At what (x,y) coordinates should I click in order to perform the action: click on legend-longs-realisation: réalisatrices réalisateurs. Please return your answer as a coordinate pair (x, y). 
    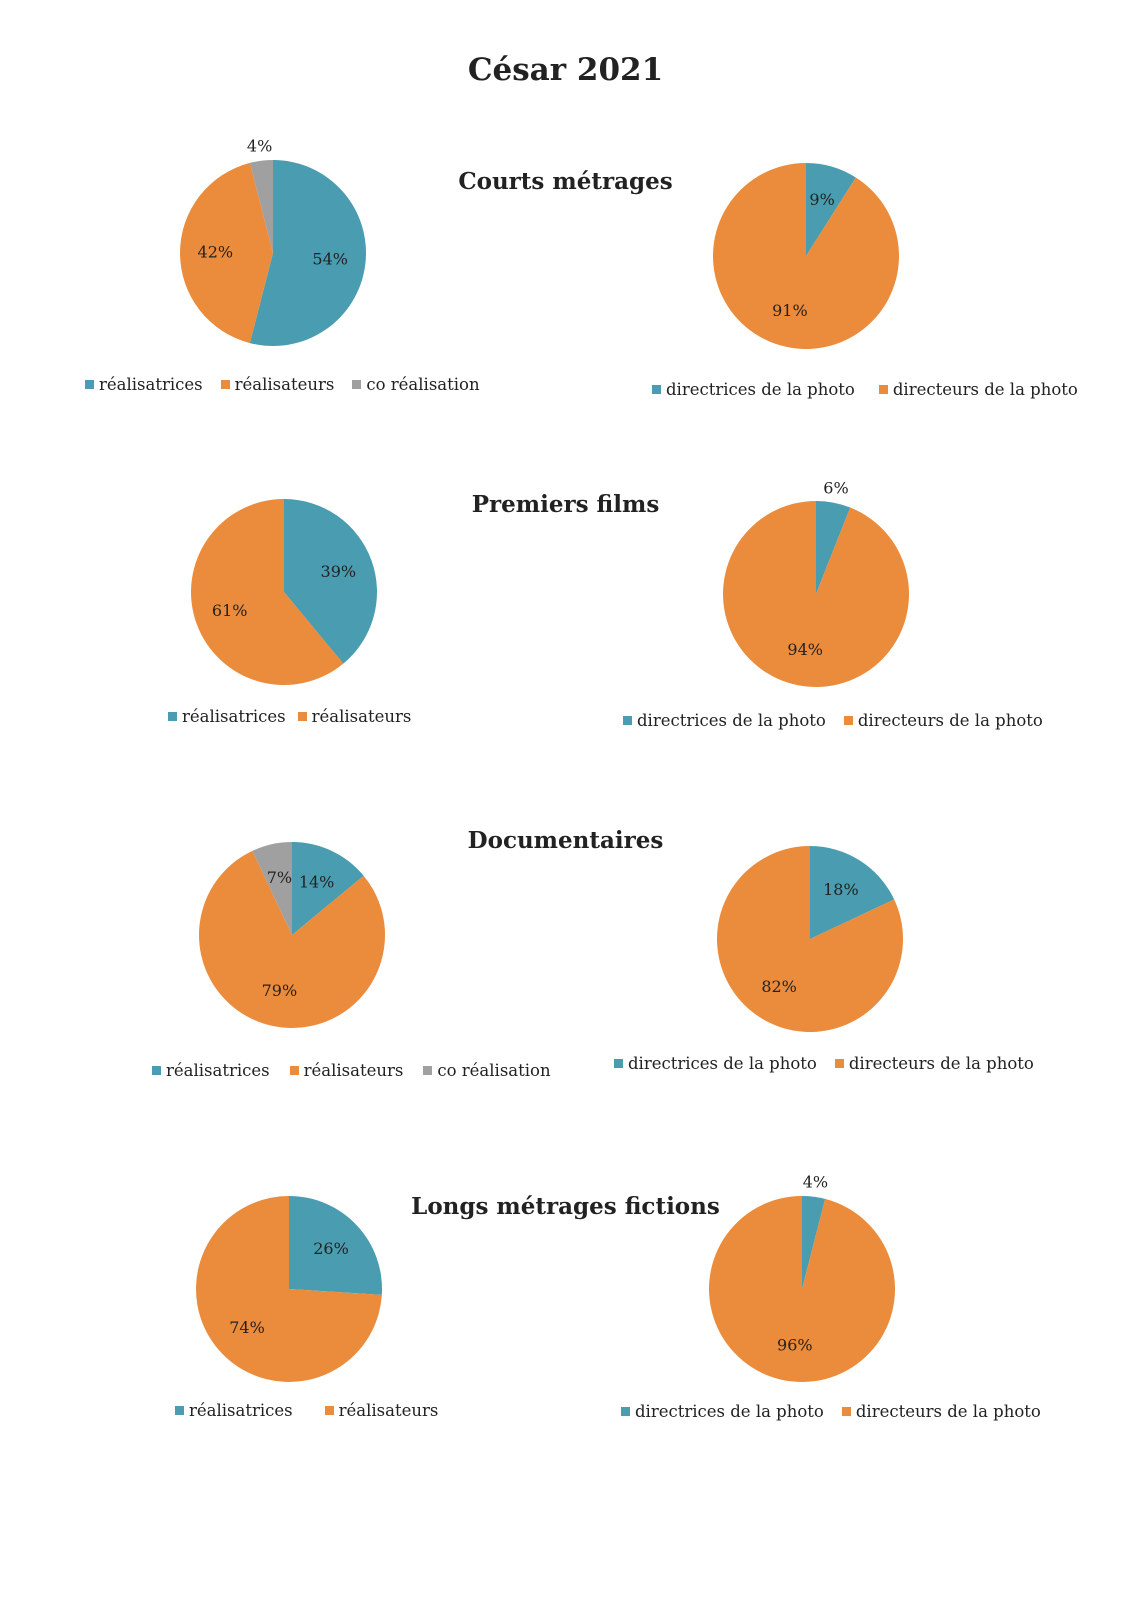
    Looking at the image, I should click on (306, 1410).